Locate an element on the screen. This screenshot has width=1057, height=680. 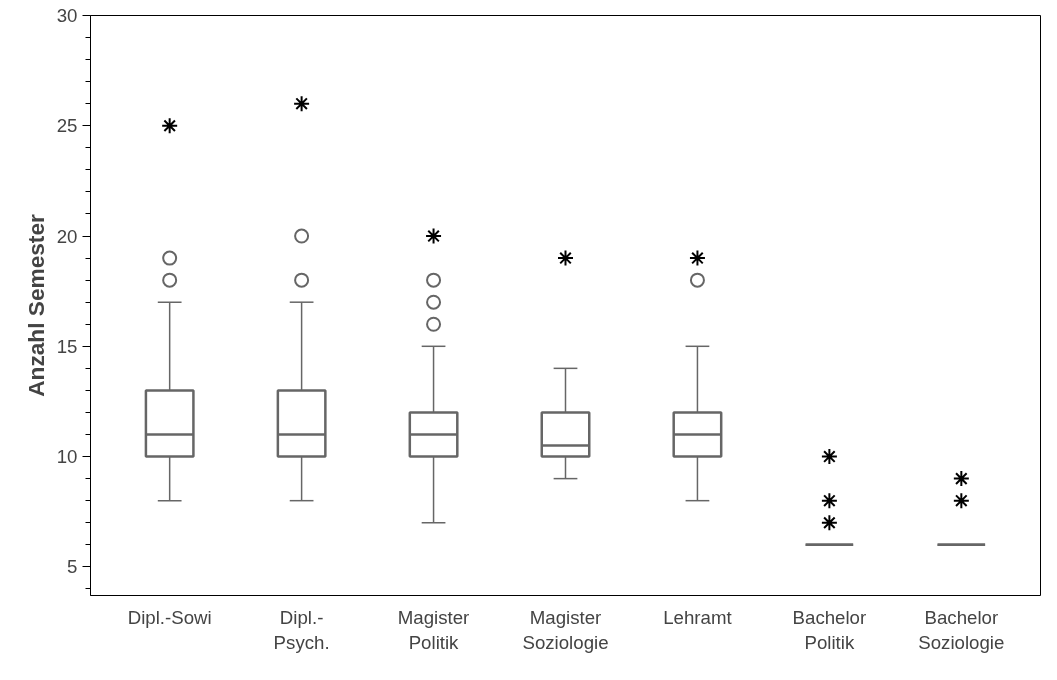
x-tick-label: Dipl.- Psych. is located at coordinates (301, 629).